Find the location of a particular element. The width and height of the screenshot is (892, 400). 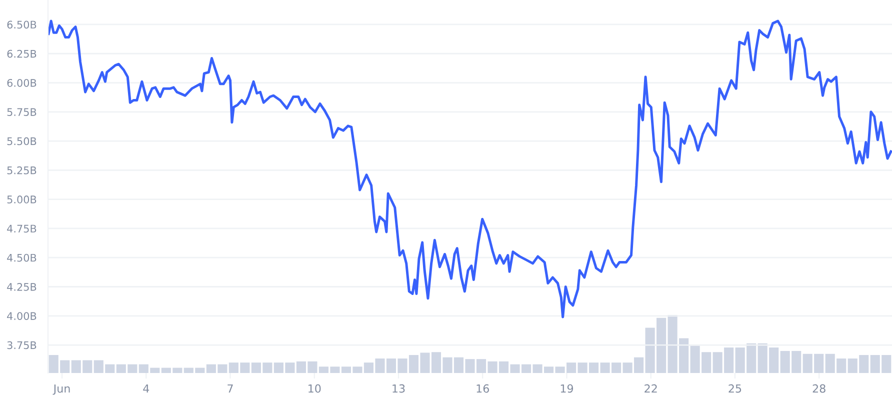

y-tick-label: 4.25B is located at coordinates (21, 286).